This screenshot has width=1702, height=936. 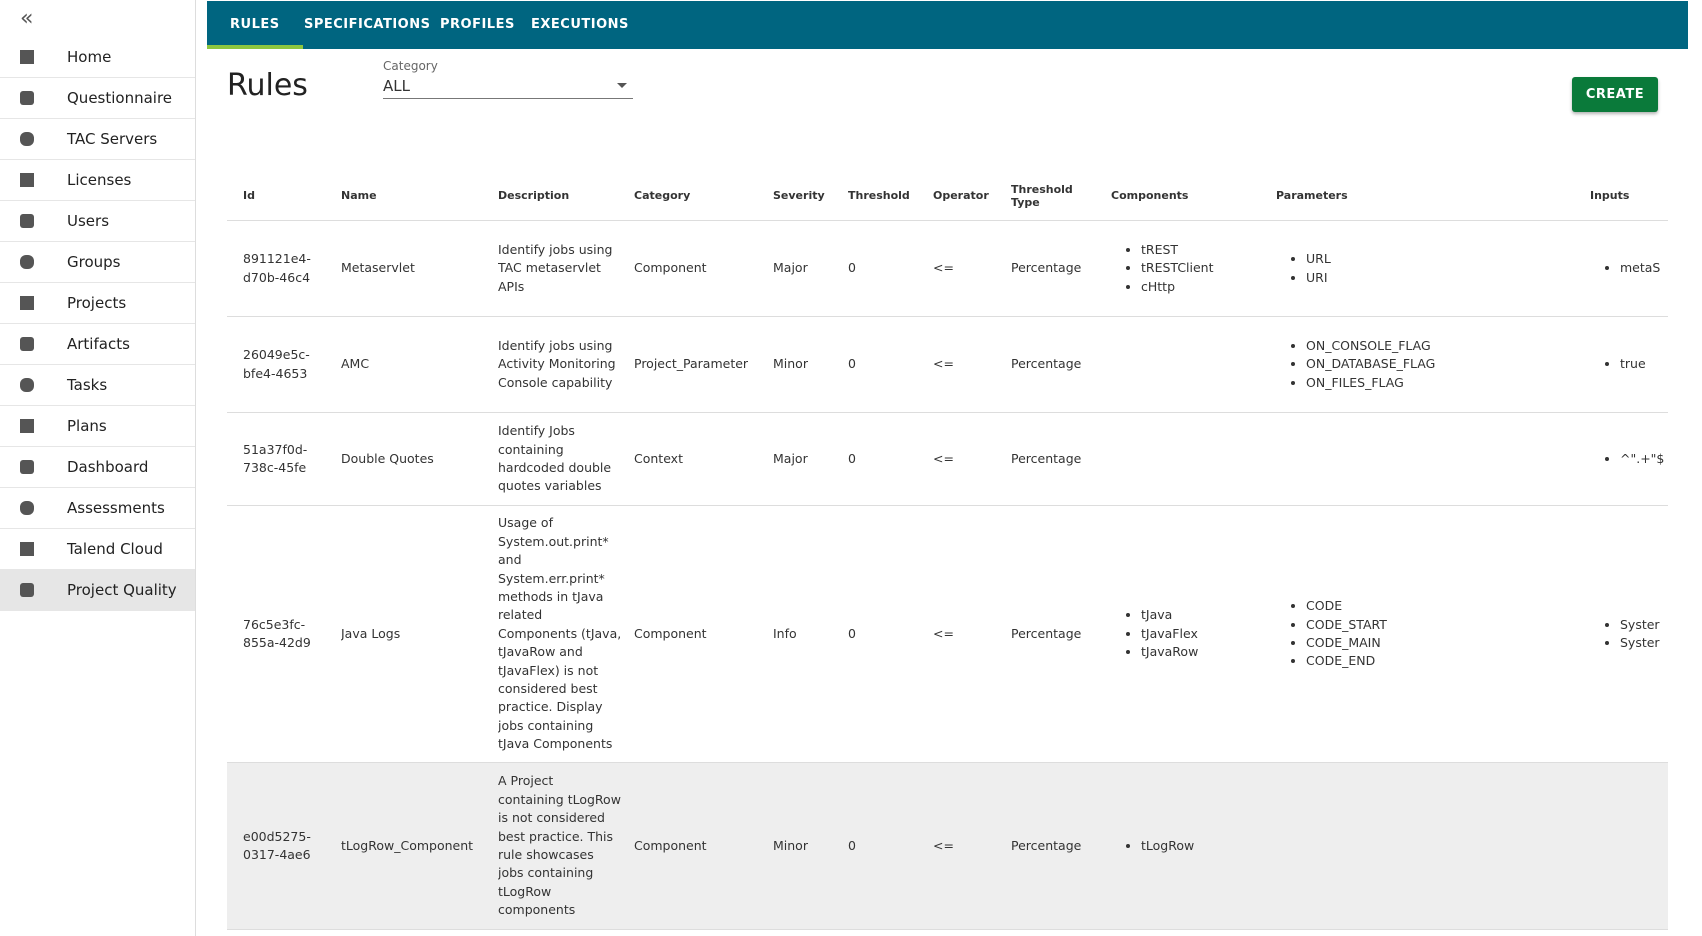 I want to click on inputs-list: true, so click(x=1629, y=364).